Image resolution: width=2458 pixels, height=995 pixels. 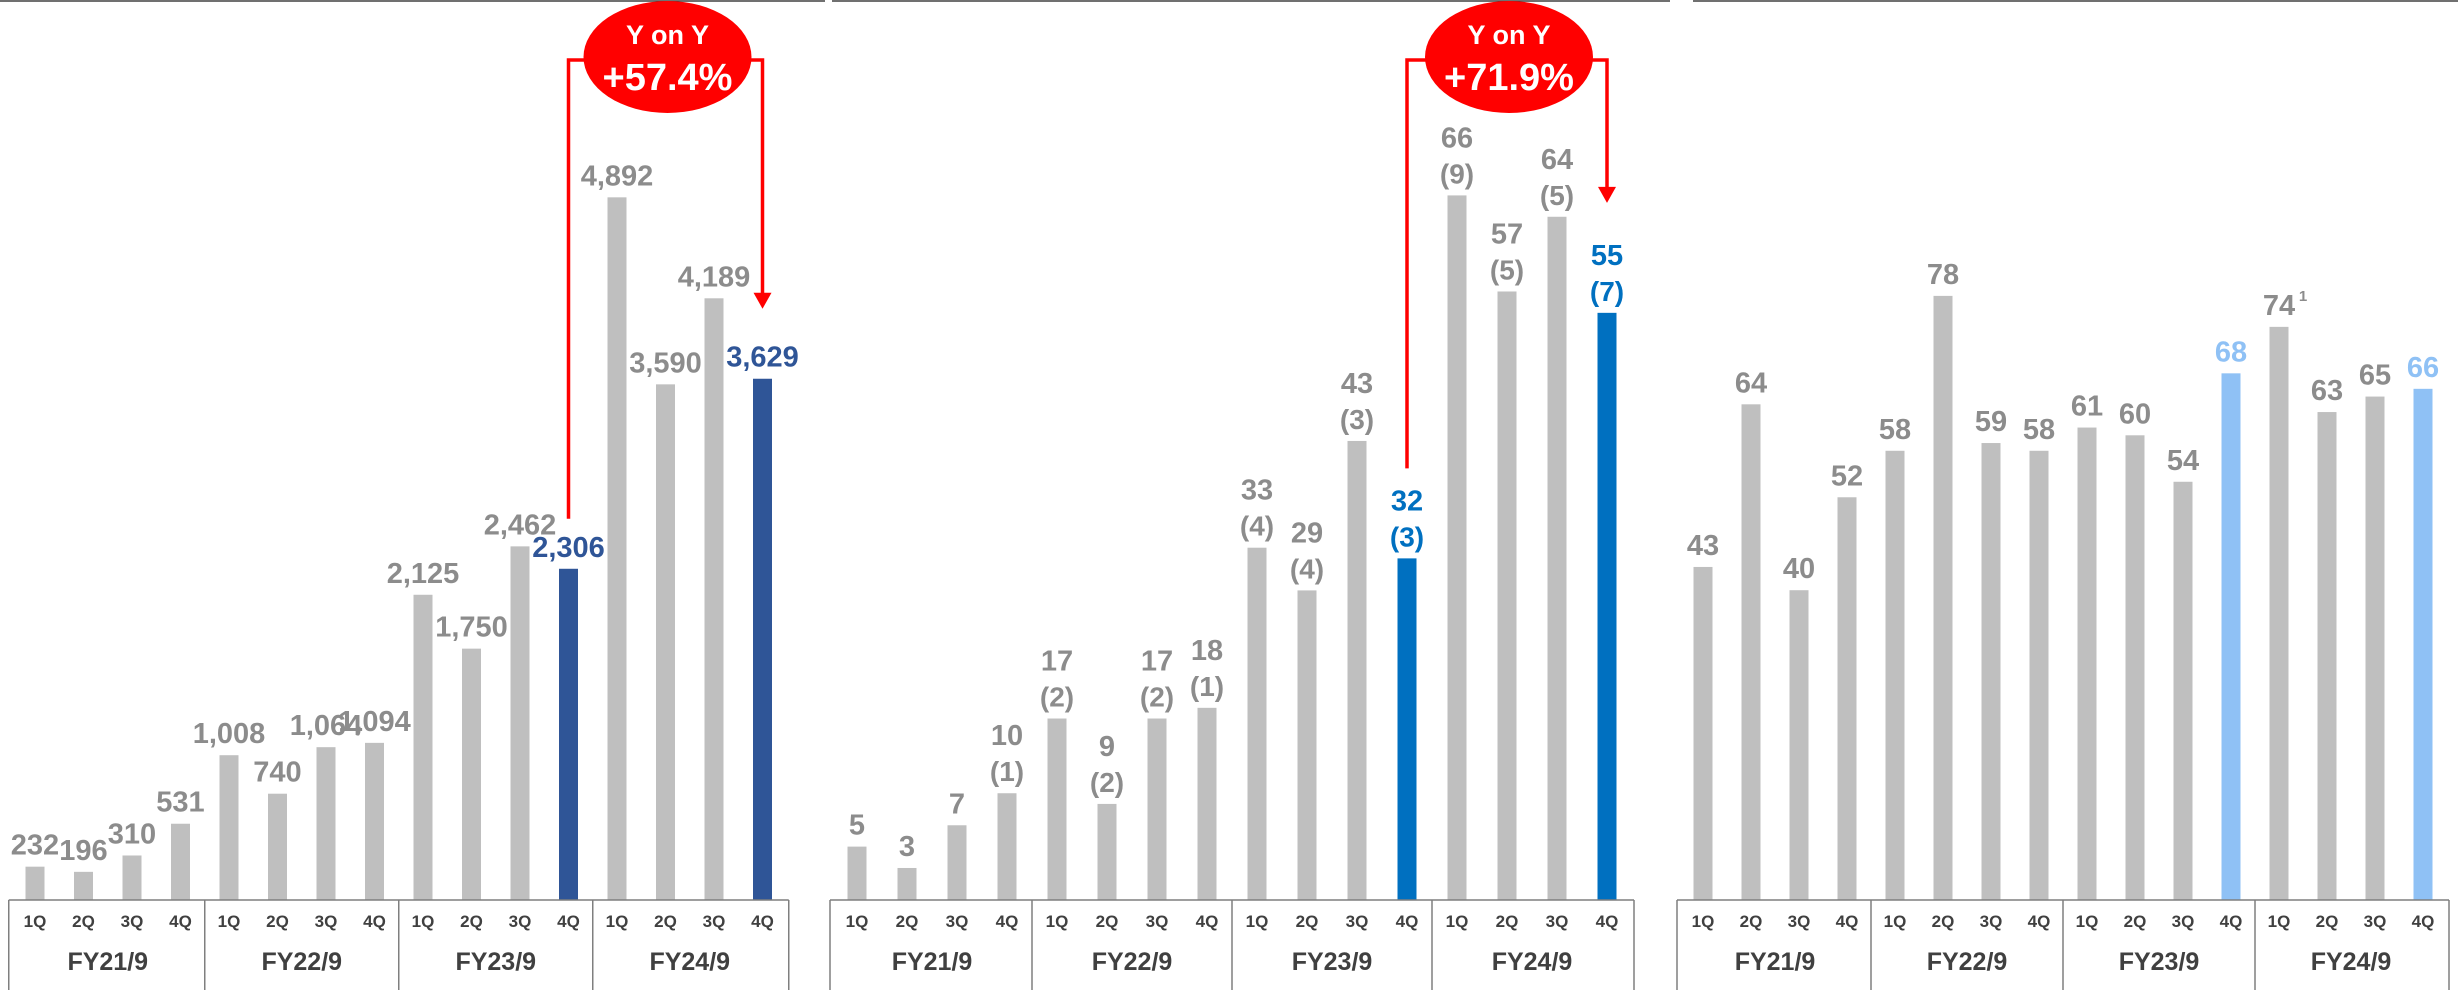 I want to click on data-label: 232, so click(x=35, y=846).